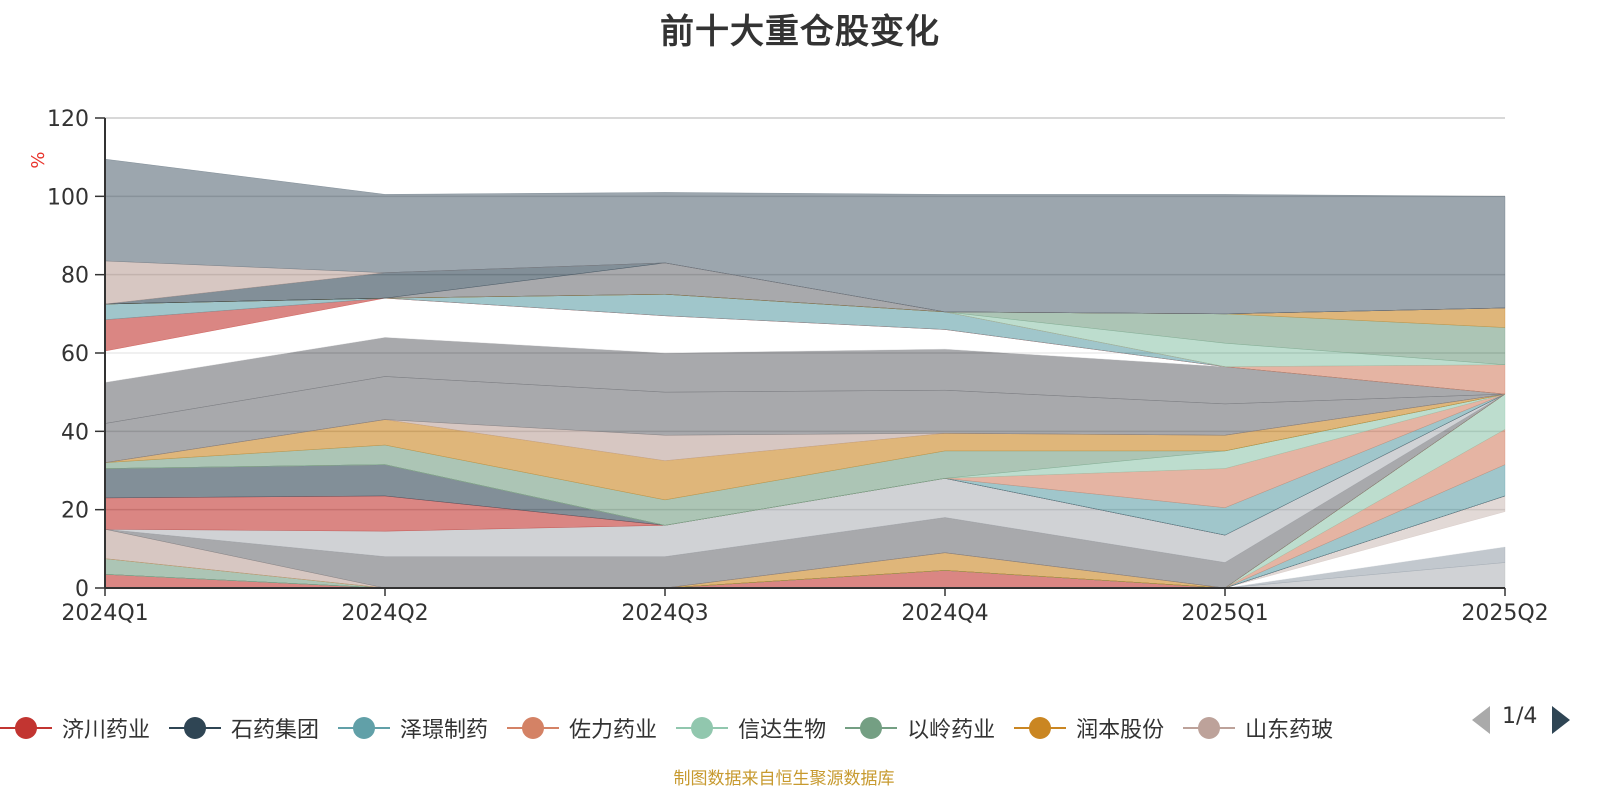 The height and width of the screenshot is (800, 1600). I want to click on legend-item: 润本股份, so click(1089, 728).